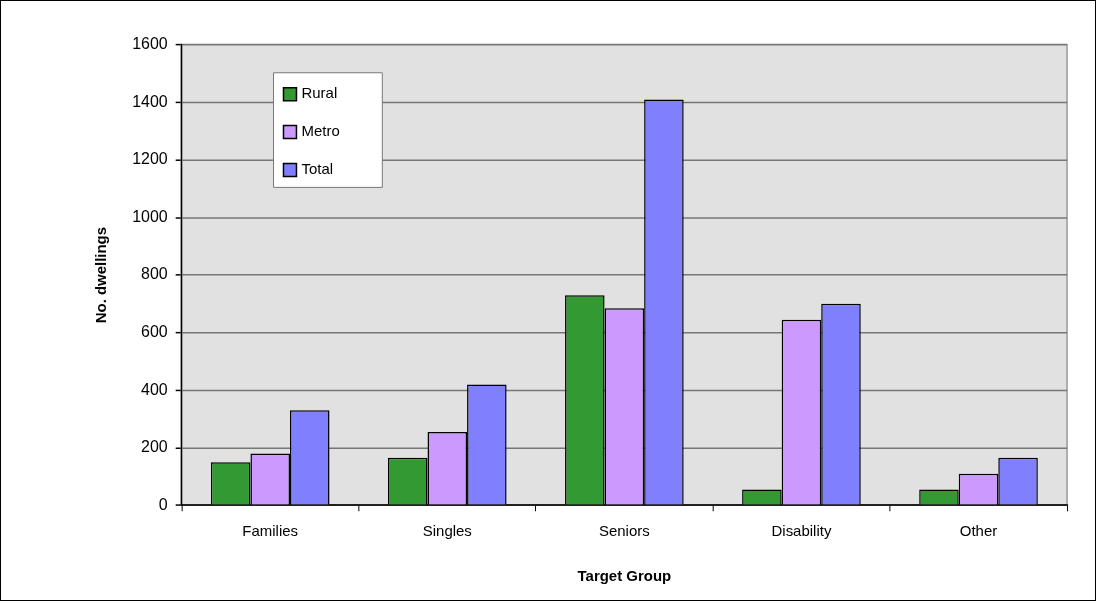 This screenshot has height=603, width=1098. Describe the element at coordinates (978, 531) in the screenshot. I see `x-tick-label: Other` at that location.